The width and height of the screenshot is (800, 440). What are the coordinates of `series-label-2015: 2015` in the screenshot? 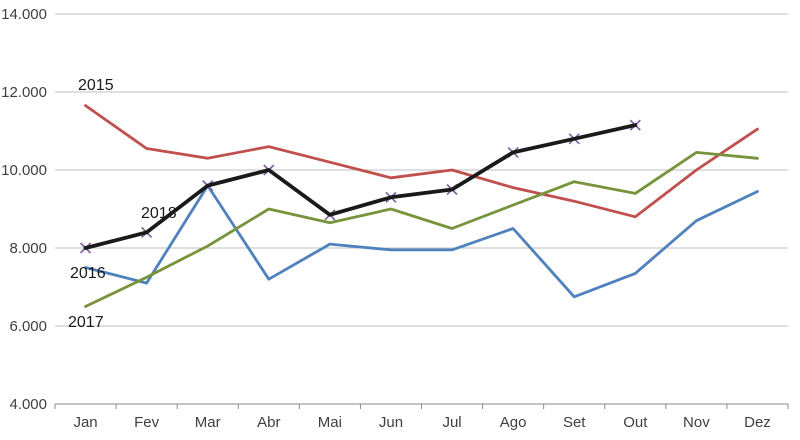 It's located at (96, 85).